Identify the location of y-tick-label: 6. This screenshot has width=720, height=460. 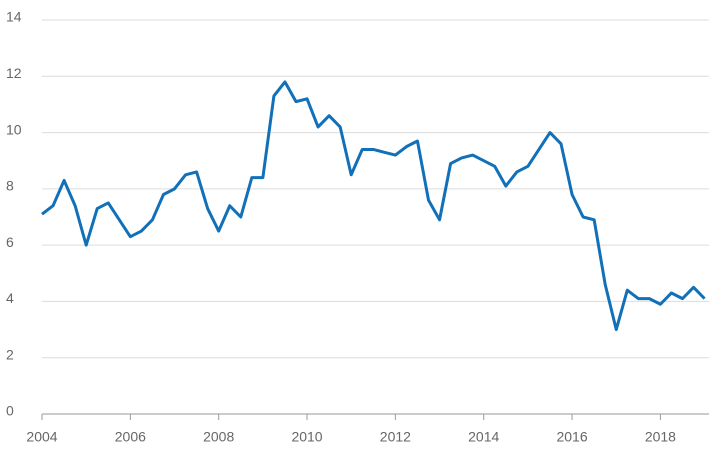
(10, 242).